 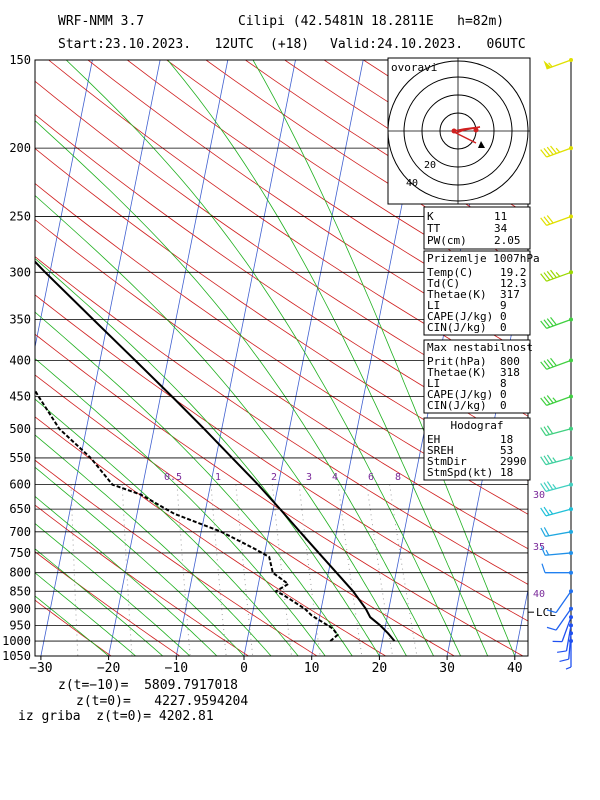 I want to click on mixing-ratio-label: 0.5, so click(x=173, y=477).